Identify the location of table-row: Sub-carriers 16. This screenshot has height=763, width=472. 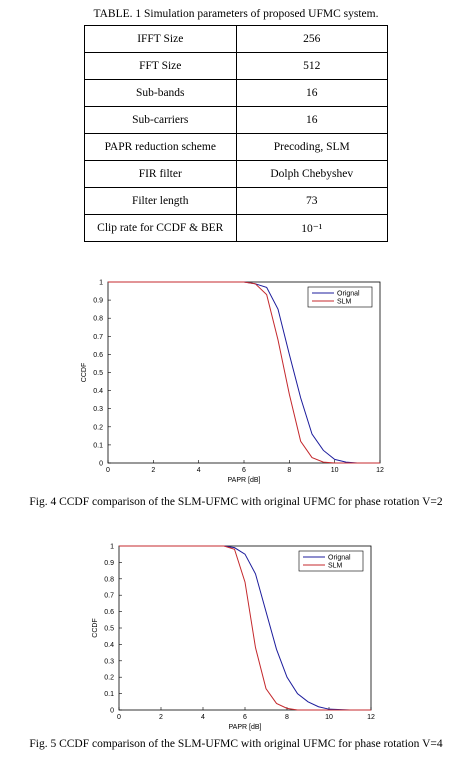
(236, 120).